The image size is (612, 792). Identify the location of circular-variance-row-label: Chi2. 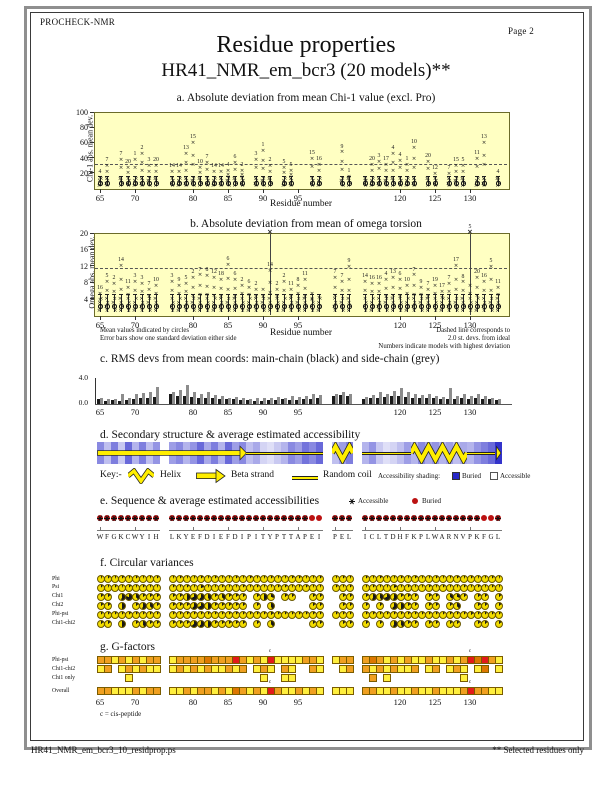
(58, 605).